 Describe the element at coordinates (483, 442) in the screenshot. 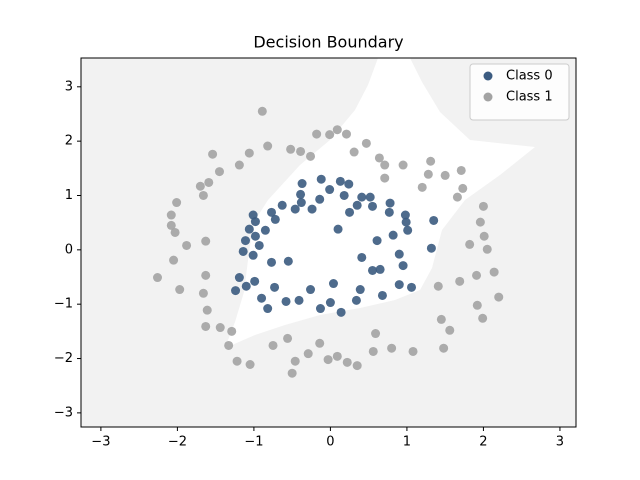

I see `x-tick-label: 2` at that location.